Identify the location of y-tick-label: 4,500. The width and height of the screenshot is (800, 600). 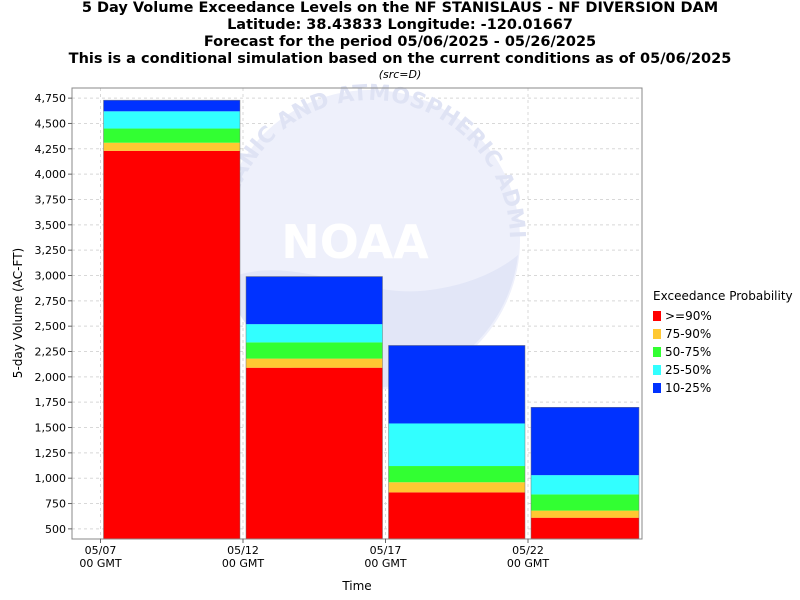
(51, 123).